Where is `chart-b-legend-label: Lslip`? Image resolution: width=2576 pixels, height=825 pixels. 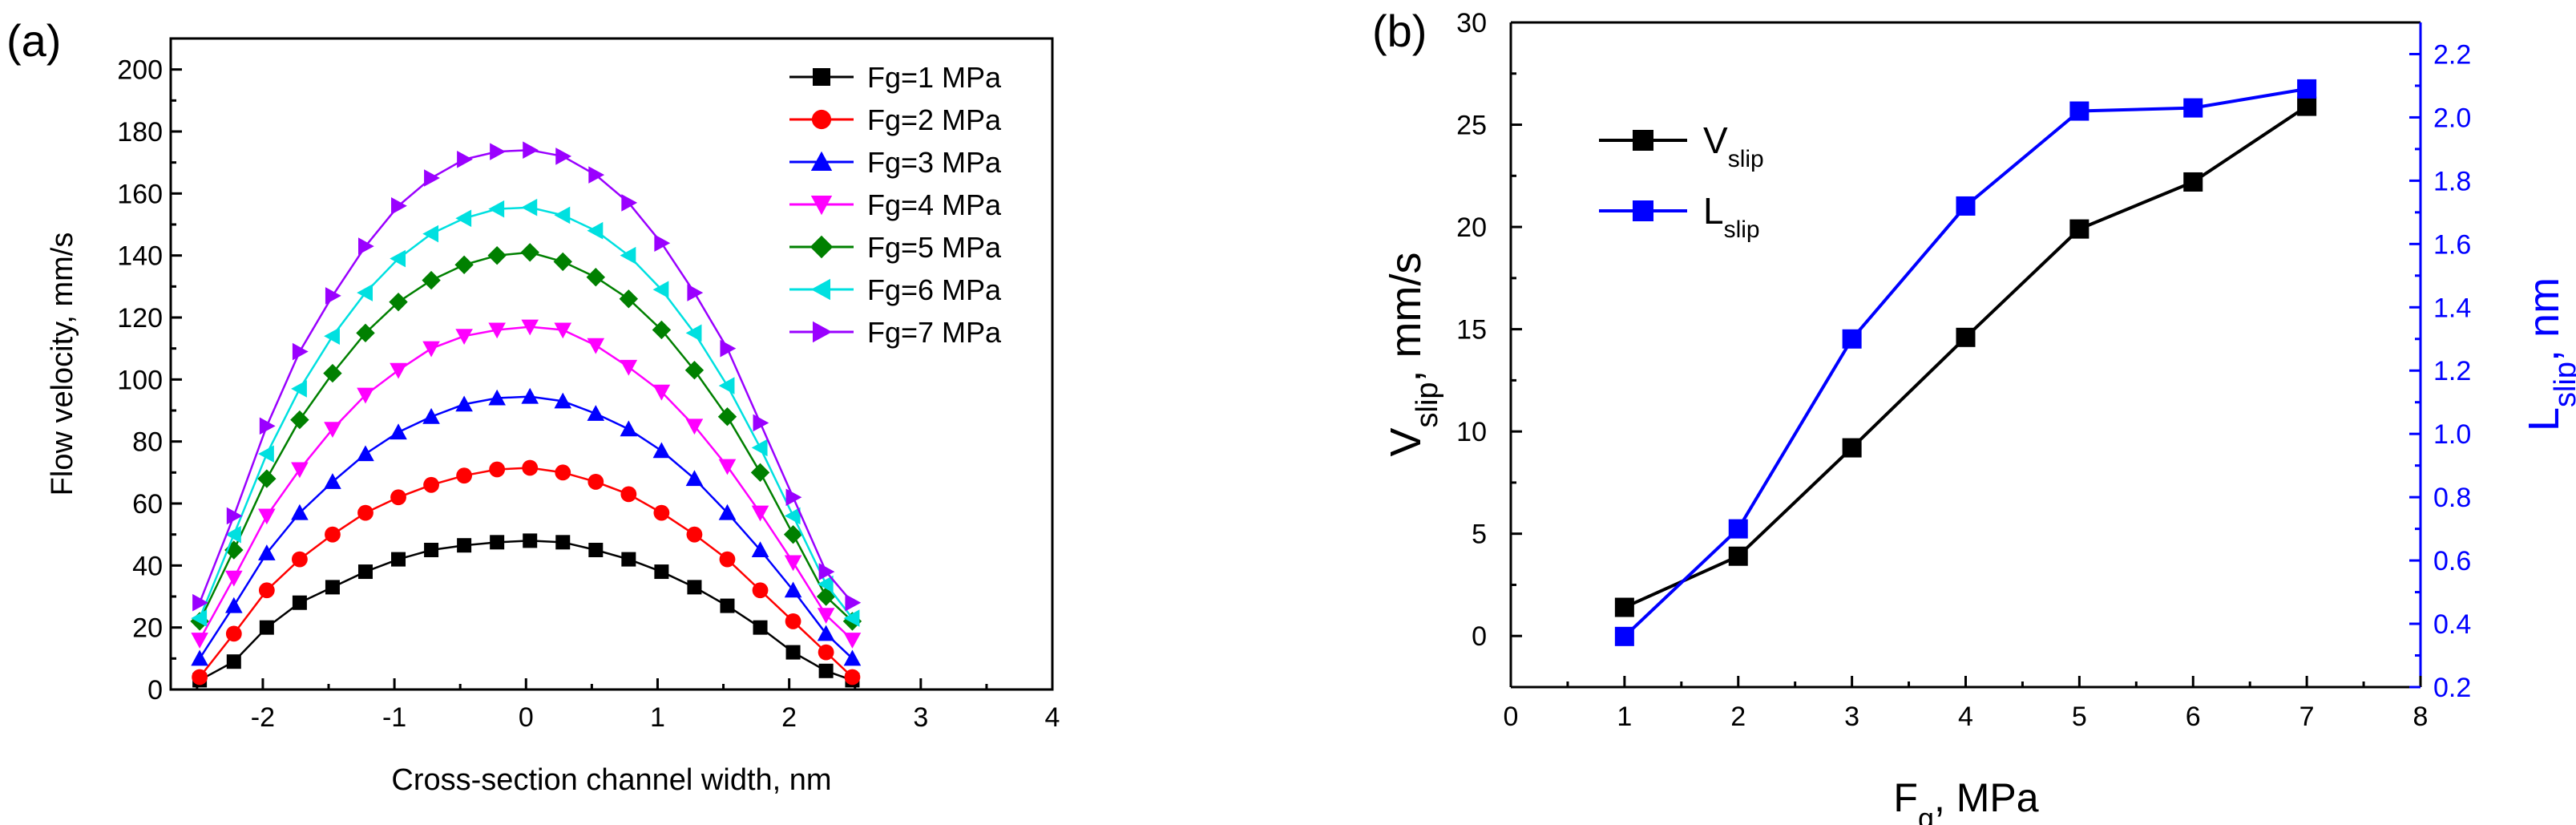
chart-b-legend-label: Lslip is located at coordinates (1732, 216).